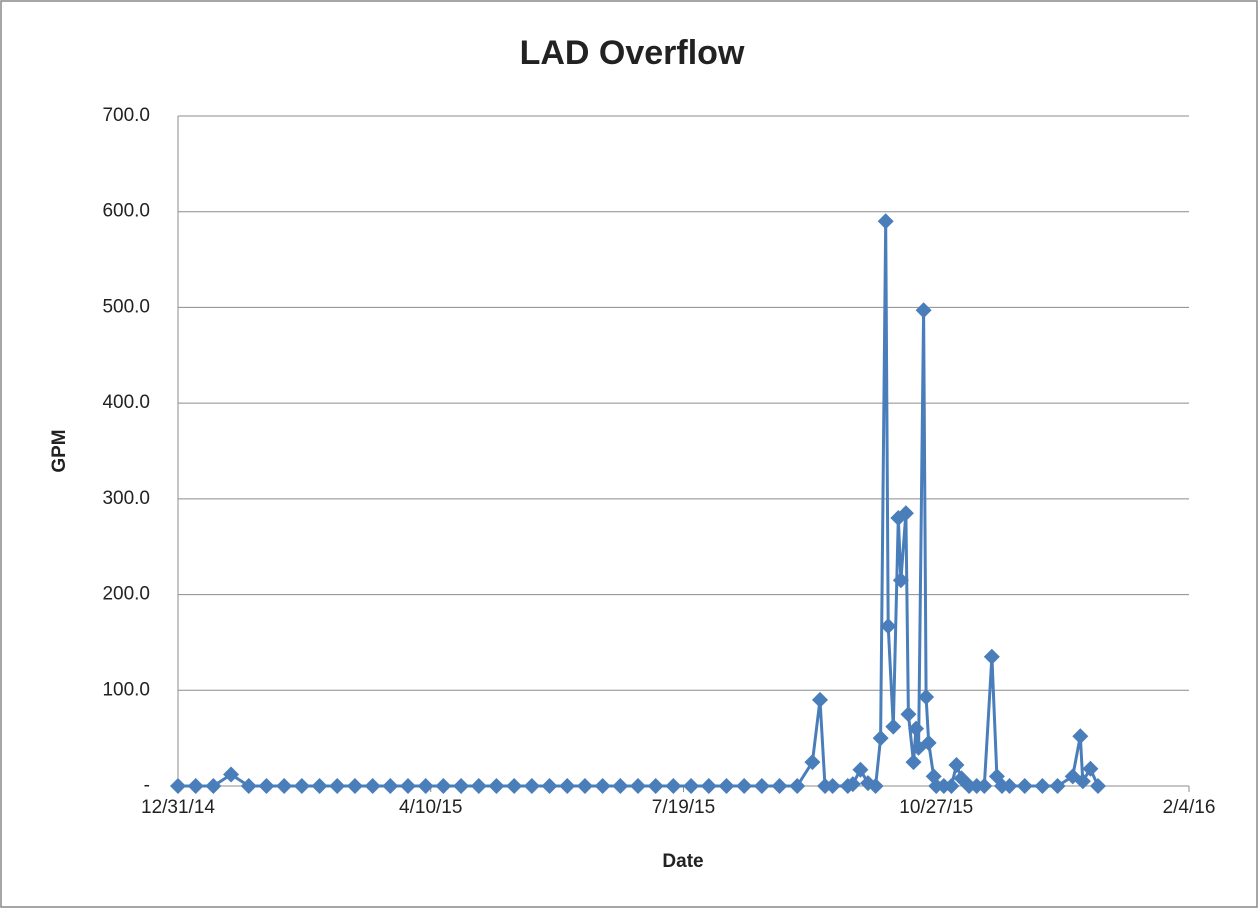  What do you see at coordinates (126, 306) in the screenshot?
I see `y-tick-label: 500.0` at bounding box center [126, 306].